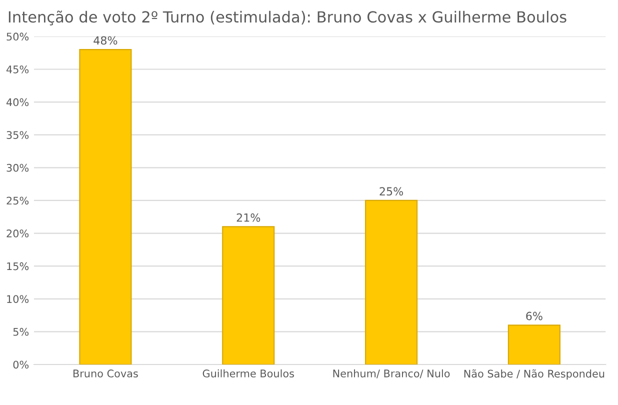  What do you see at coordinates (17, 102) in the screenshot?
I see `y-tick-label: 40%` at bounding box center [17, 102].